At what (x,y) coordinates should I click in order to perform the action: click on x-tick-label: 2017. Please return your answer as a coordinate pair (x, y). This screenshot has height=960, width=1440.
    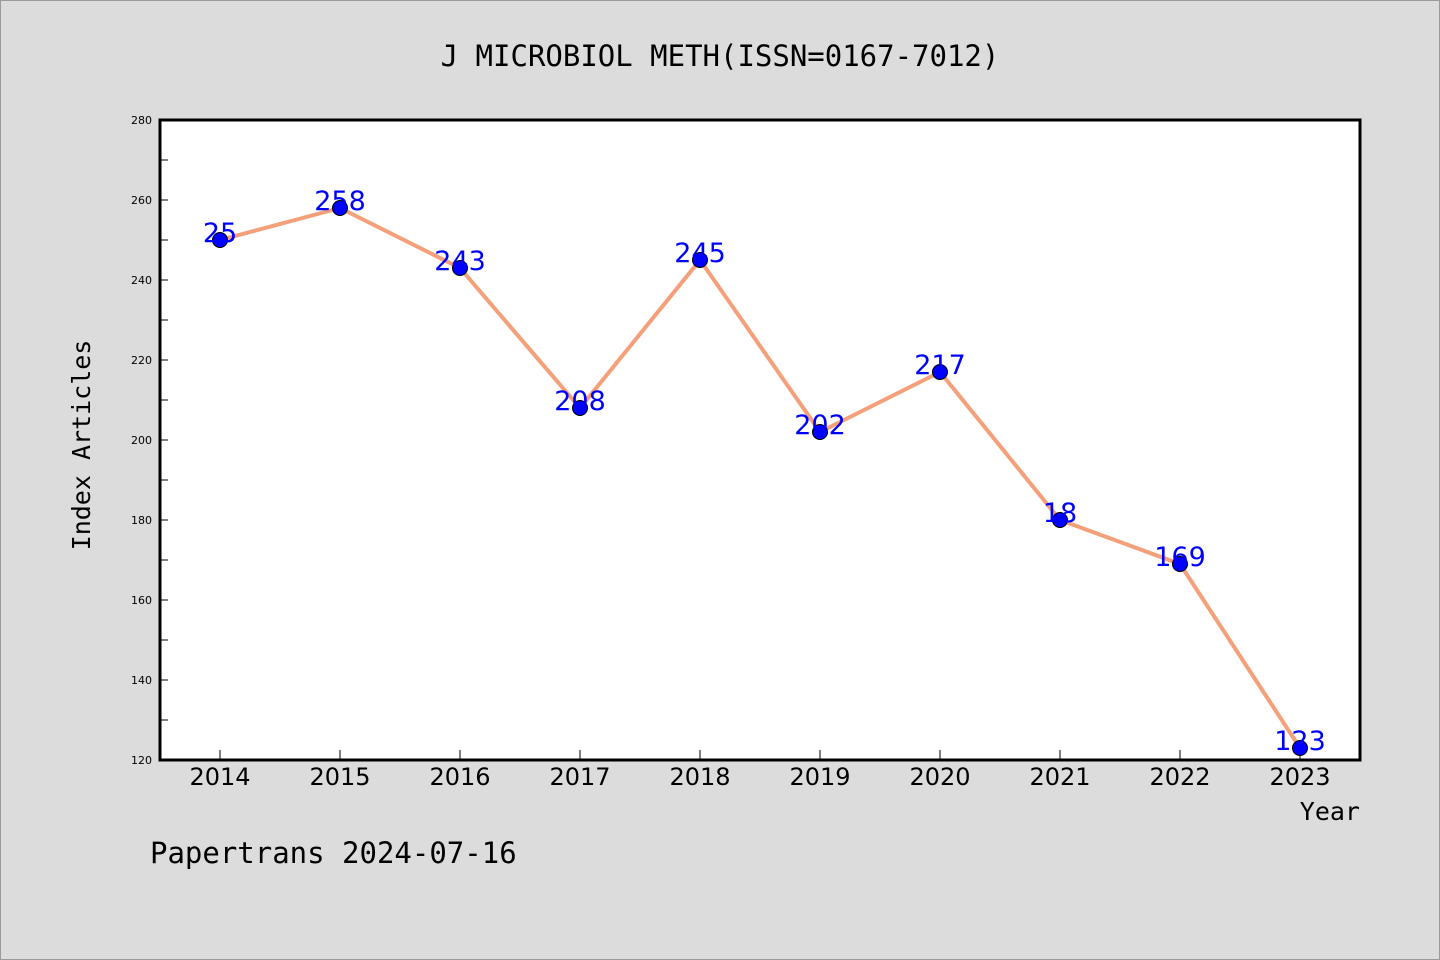
    Looking at the image, I should click on (579, 777).